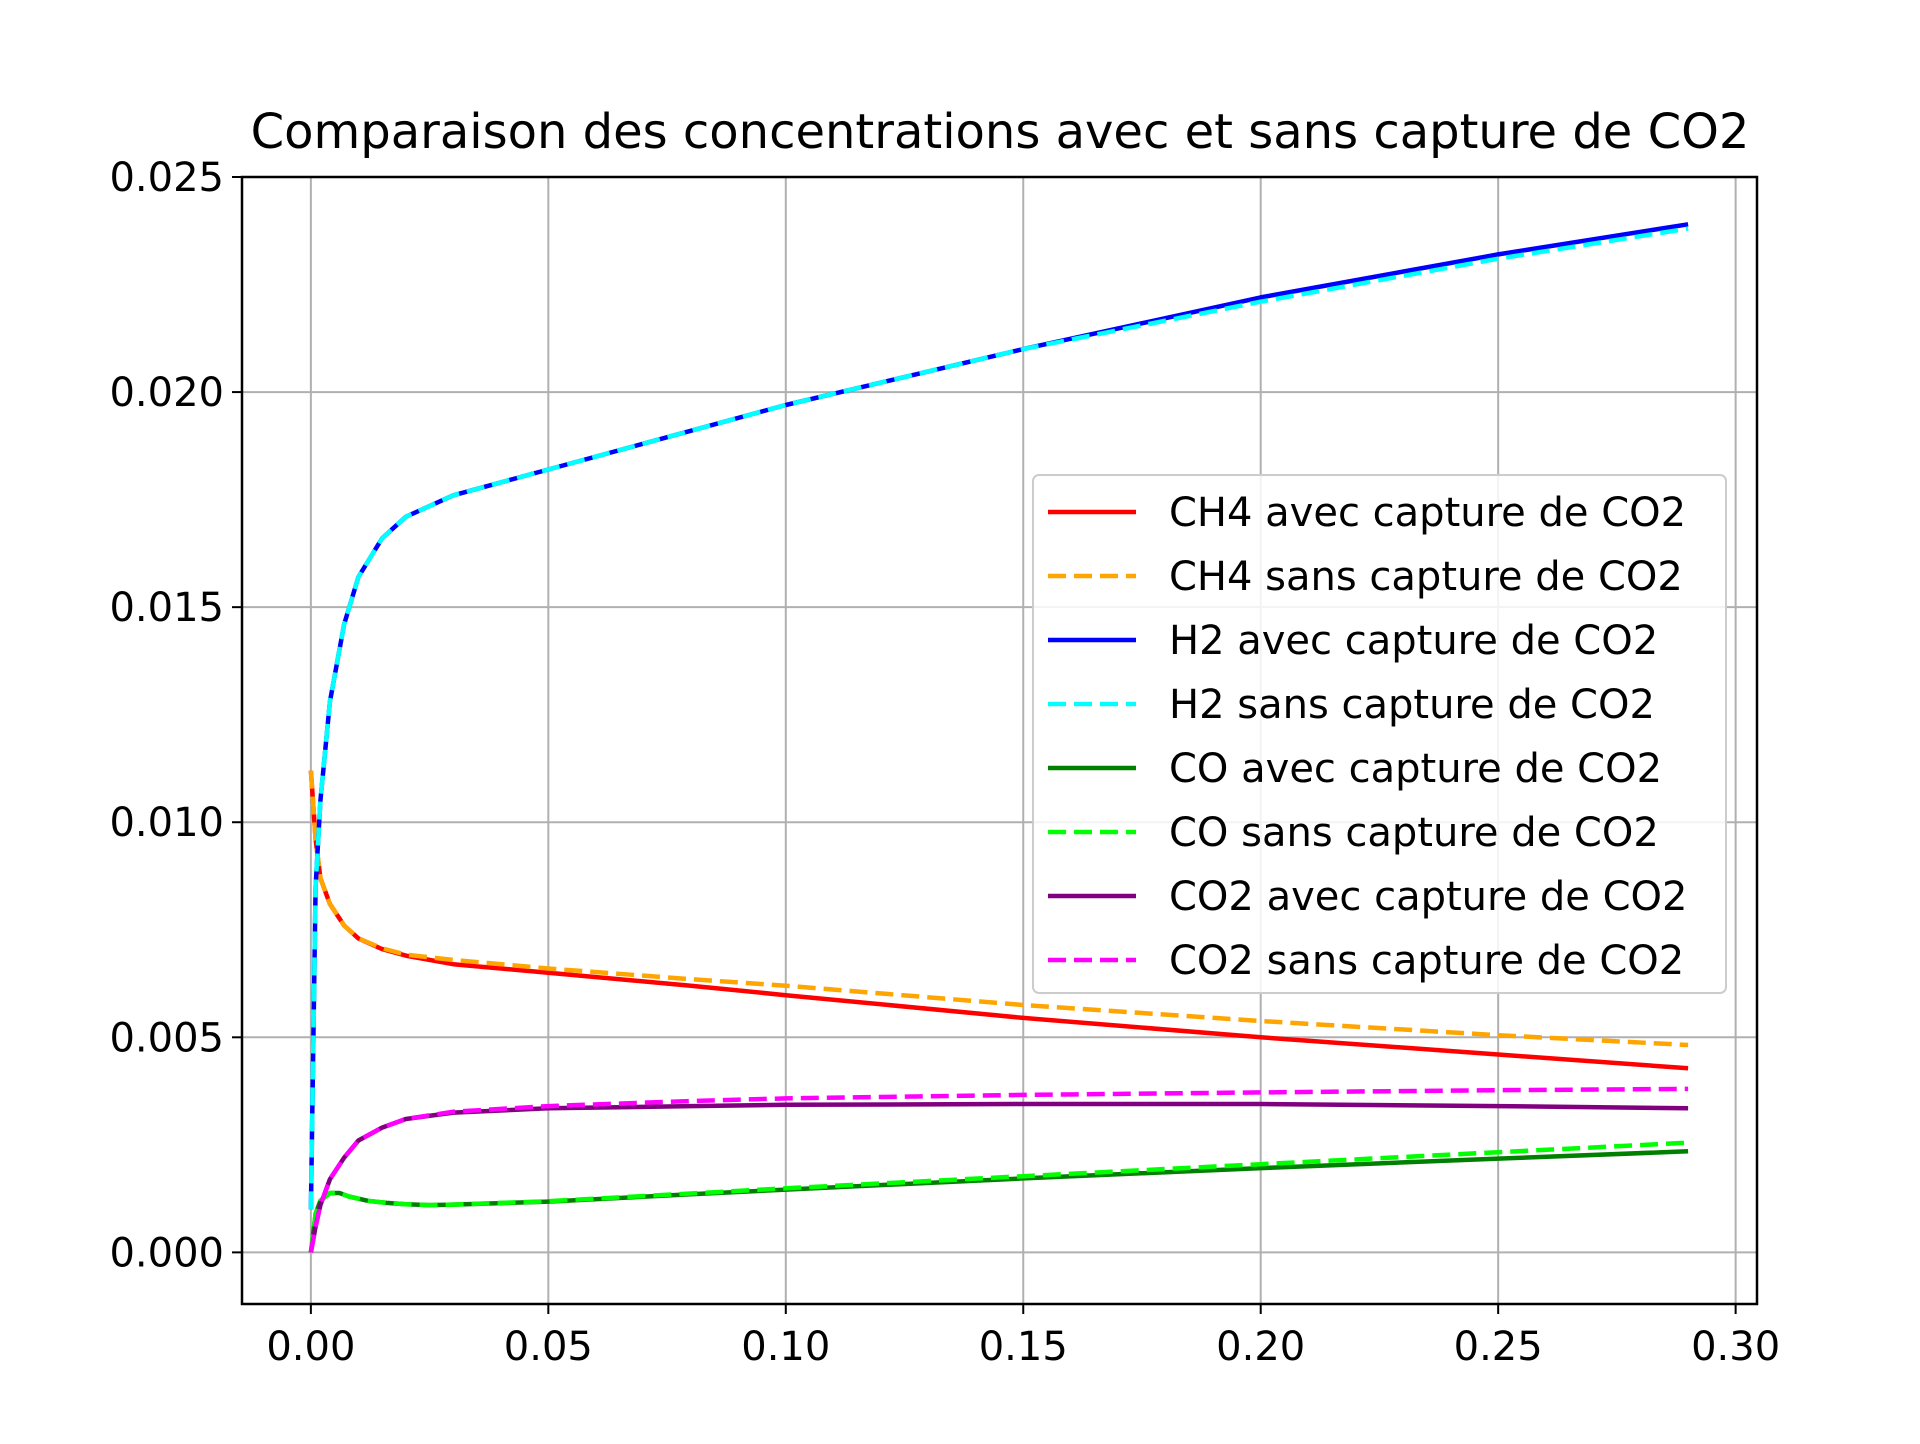 This screenshot has width=1920, height=1444. I want to click on y-tick-label: 0.005, so click(166, 1038).